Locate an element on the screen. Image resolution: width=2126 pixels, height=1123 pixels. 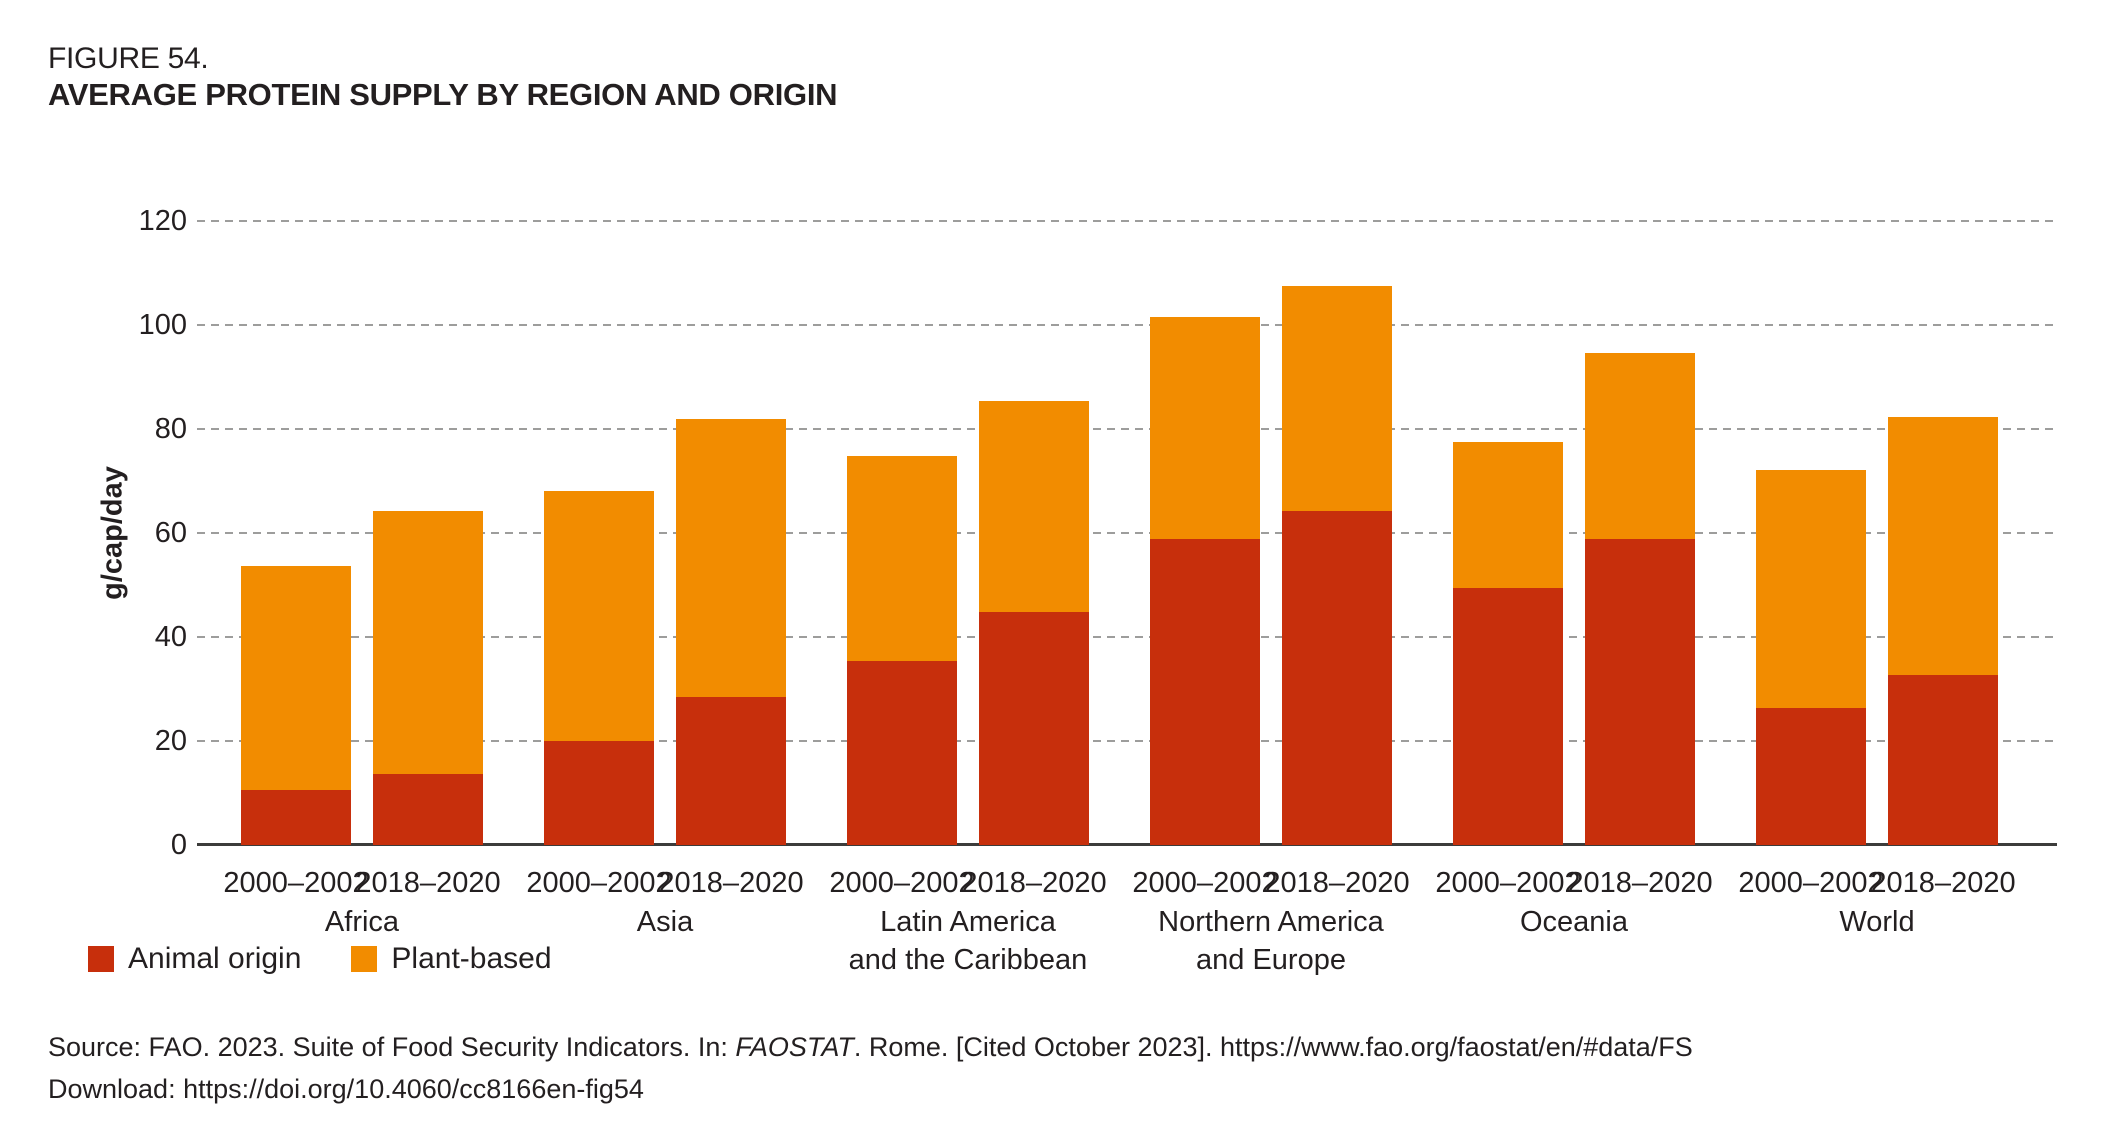
bar-oceania-2000-2002-animal-origin-segment is located at coordinates (1508, 716).